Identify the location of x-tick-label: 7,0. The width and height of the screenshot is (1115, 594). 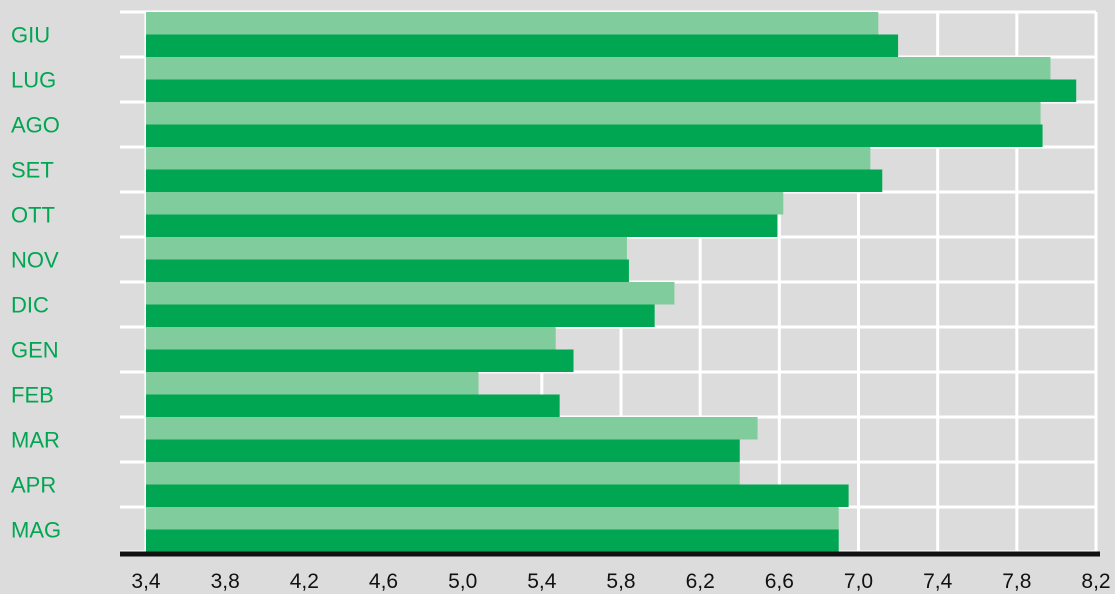
(858, 581).